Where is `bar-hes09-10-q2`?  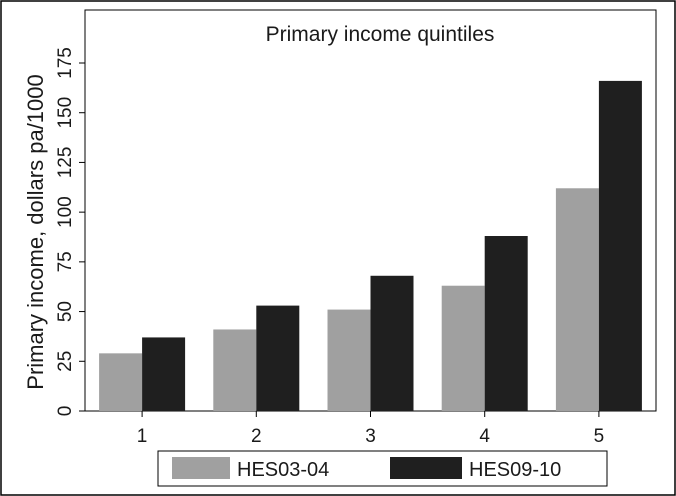 bar-hes09-10-q2 is located at coordinates (278, 358).